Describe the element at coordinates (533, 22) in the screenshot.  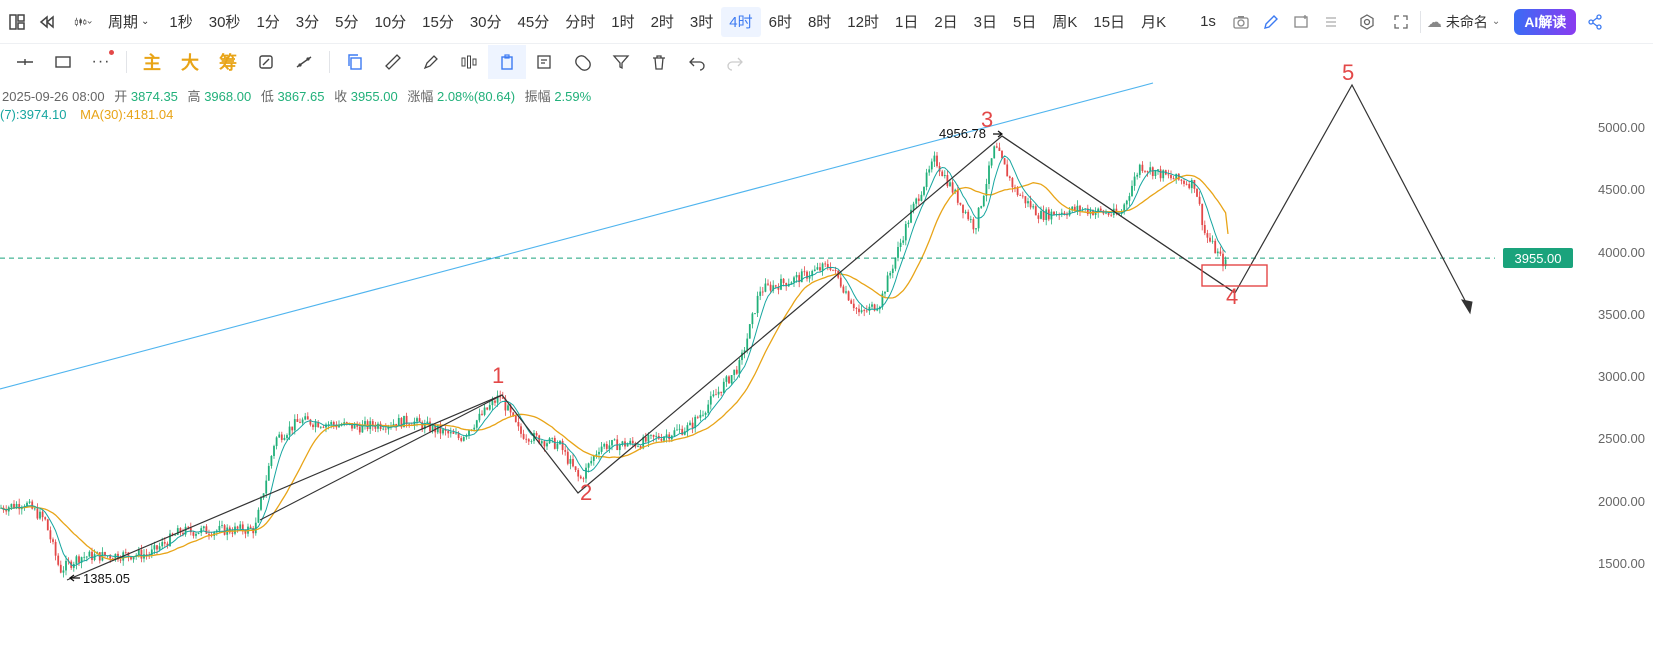
I see `period-button-8: 45分` at that location.